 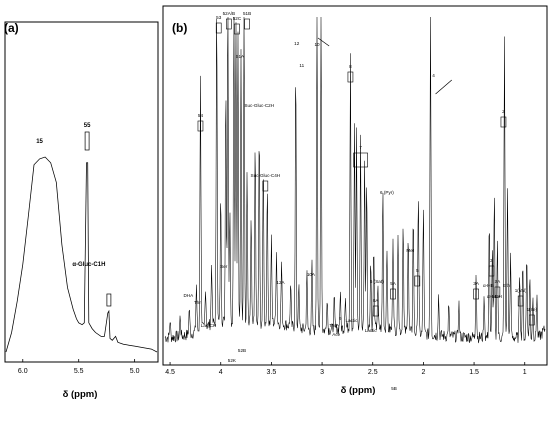 I want to click on panel-b-tick-label: 2.5, so click(x=373, y=372).